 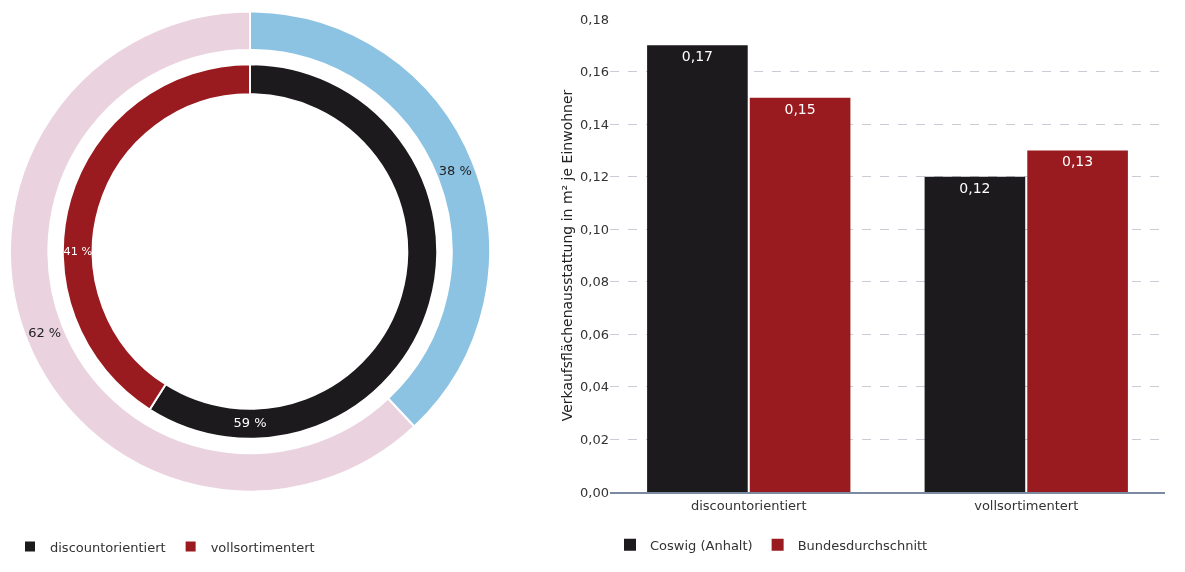 What do you see at coordinates (594, 72) in the screenshot?
I see `y-tick-label: 0,16` at bounding box center [594, 72].